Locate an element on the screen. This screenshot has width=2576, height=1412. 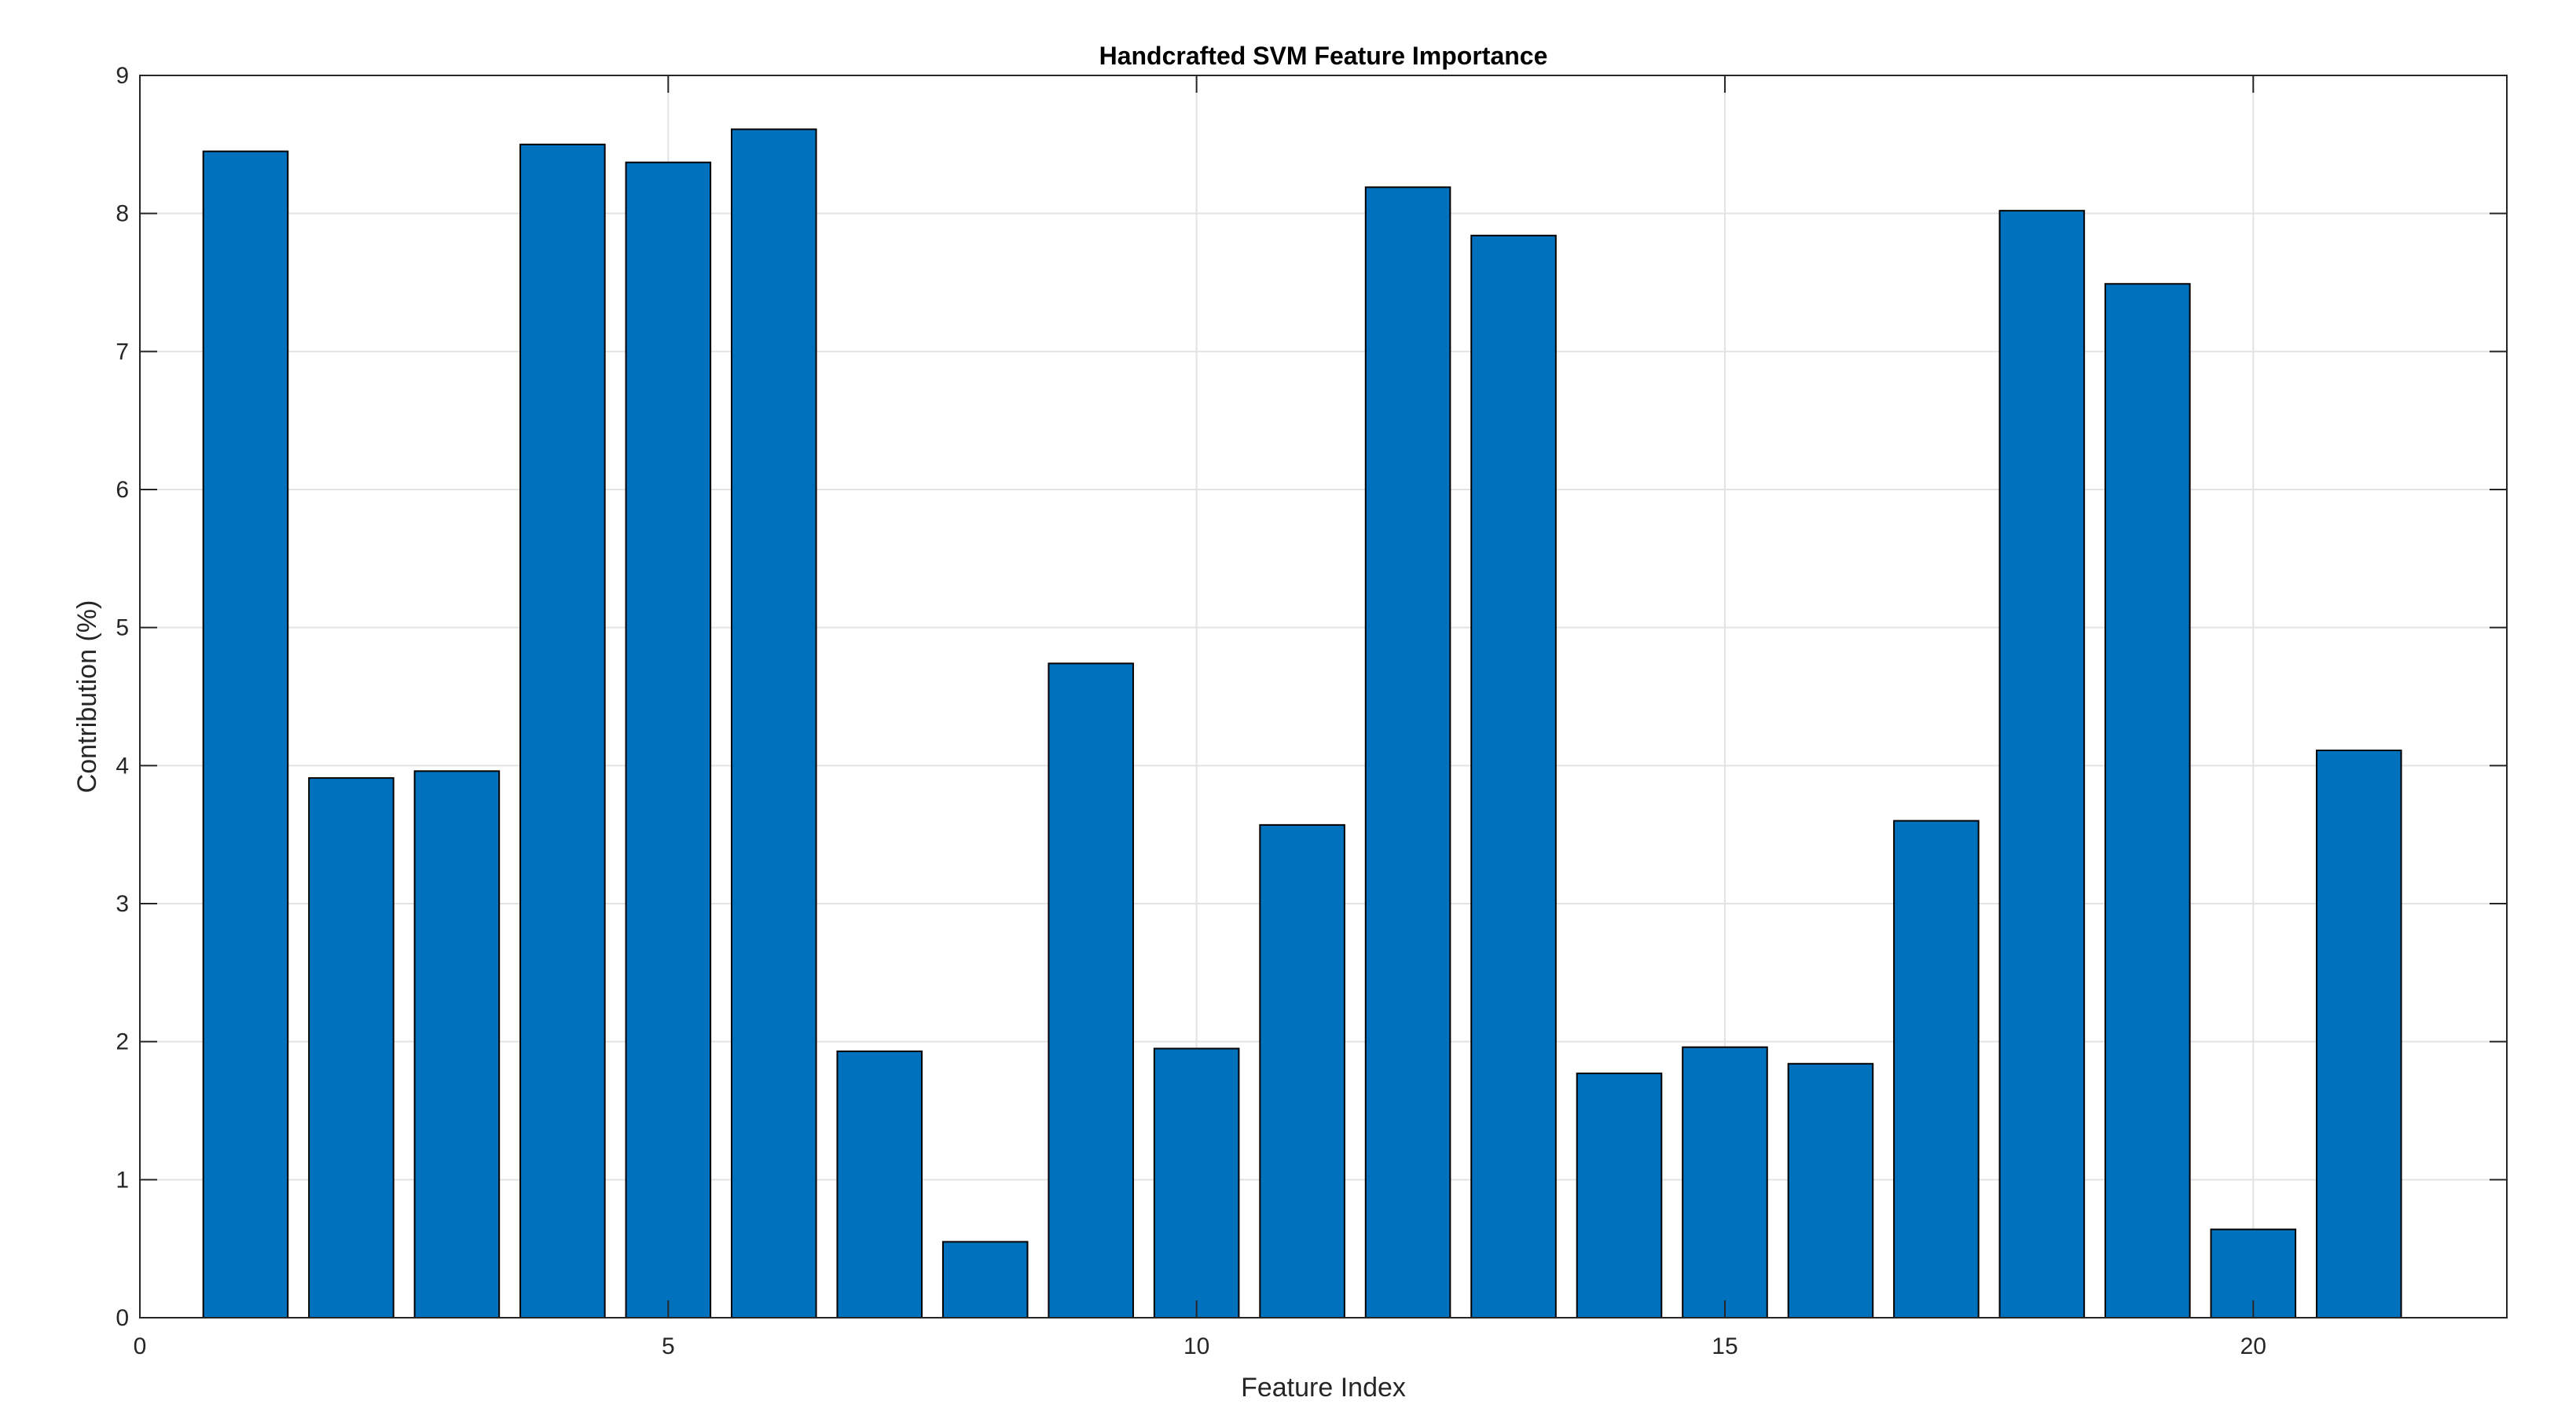
y-tick-label: 8 is located at coordinates (123, 214).